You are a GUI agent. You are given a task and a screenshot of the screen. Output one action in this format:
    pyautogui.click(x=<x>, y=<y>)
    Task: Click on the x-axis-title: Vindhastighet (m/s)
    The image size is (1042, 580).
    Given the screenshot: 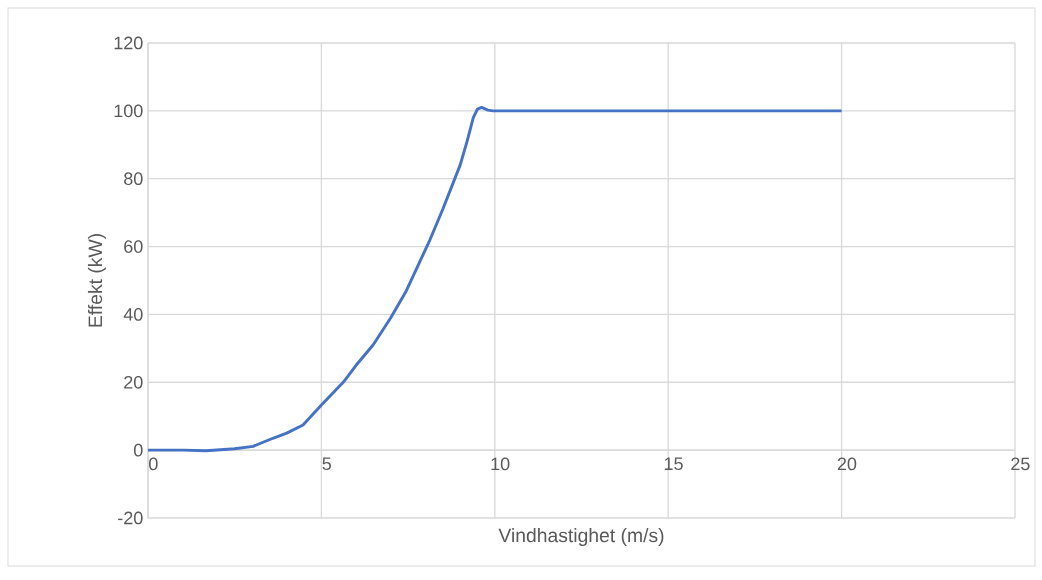 What is the action you would take?
    pyautogui.click(x=581, y=537)
    